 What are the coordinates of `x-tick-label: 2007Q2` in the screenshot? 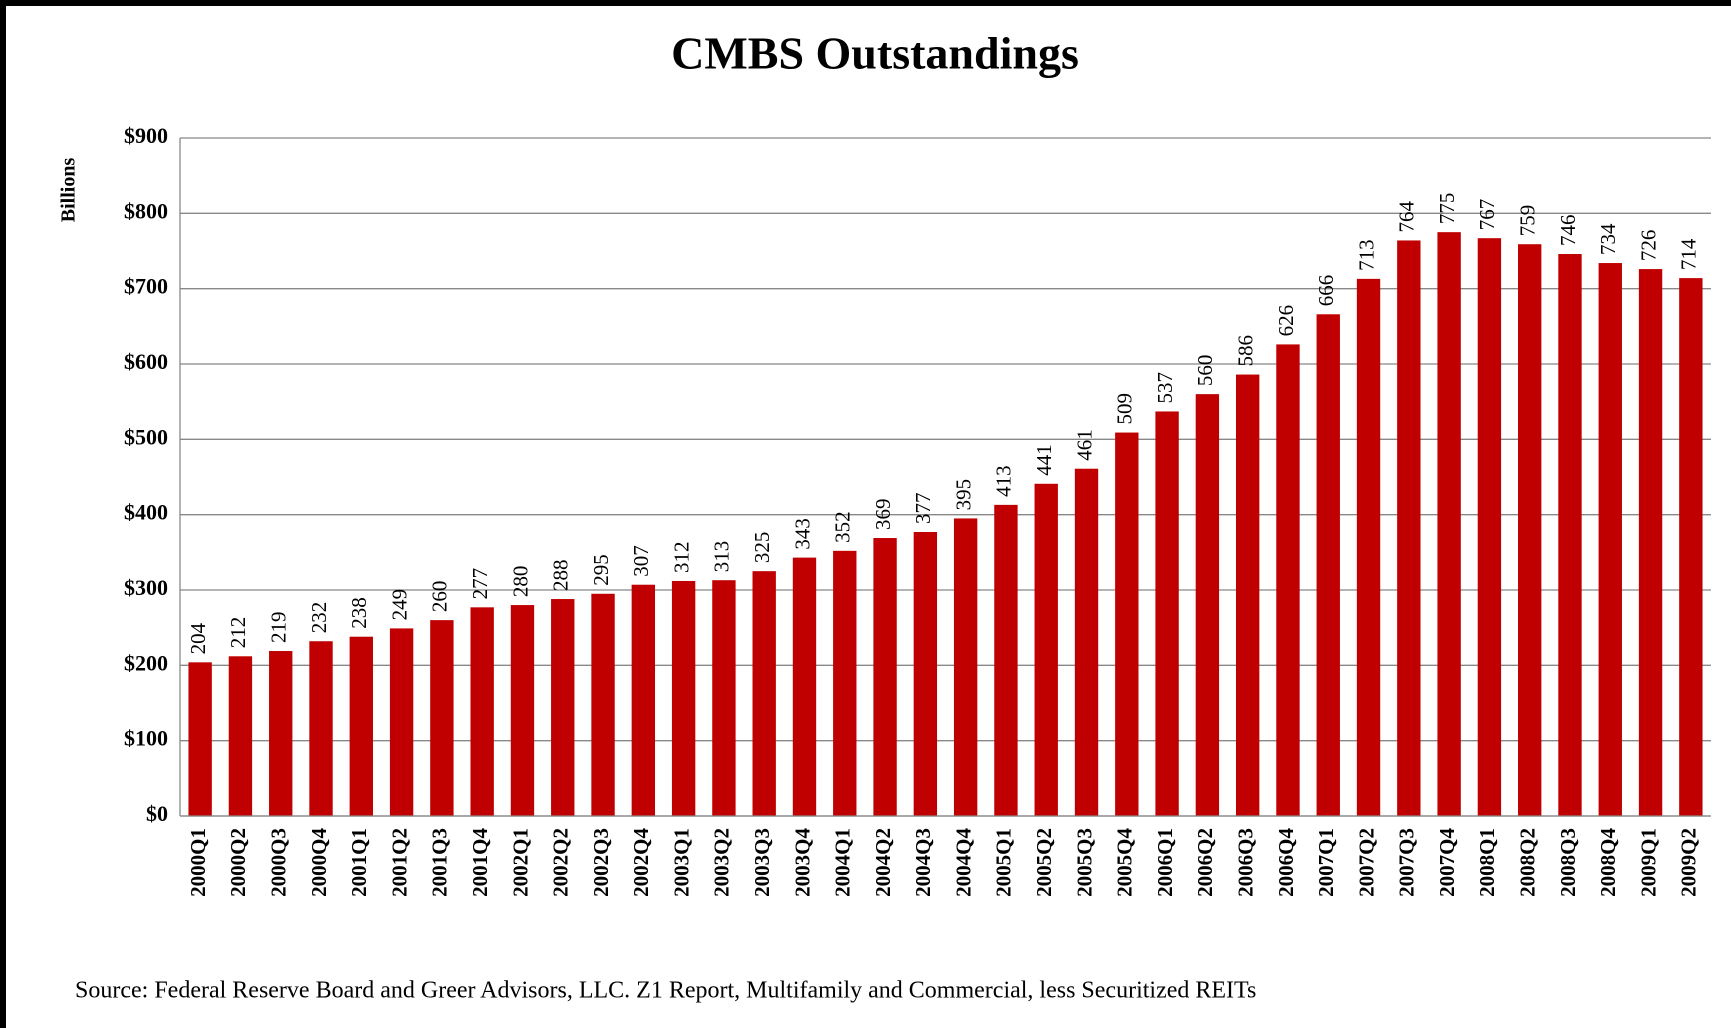 It's located at (1366, 862).